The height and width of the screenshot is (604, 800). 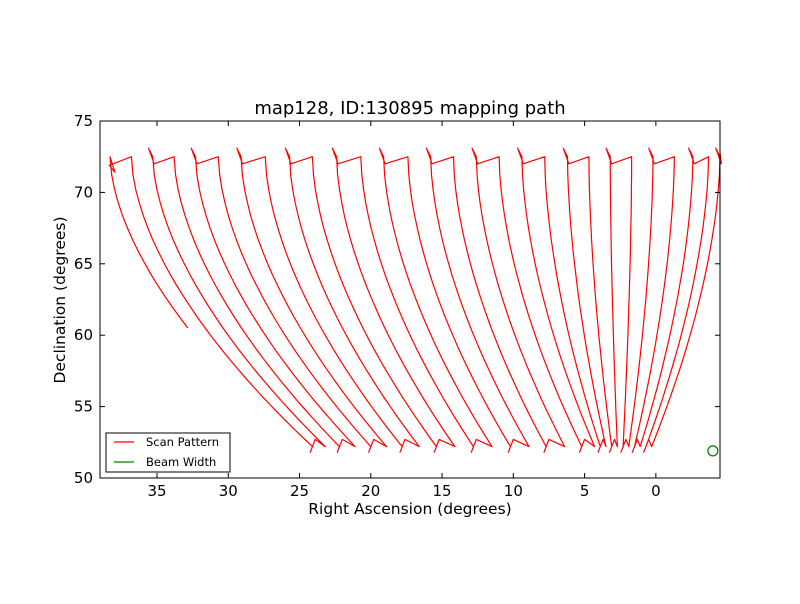 I want to click on x-tick-label: 0, so click(x=656, y=491).